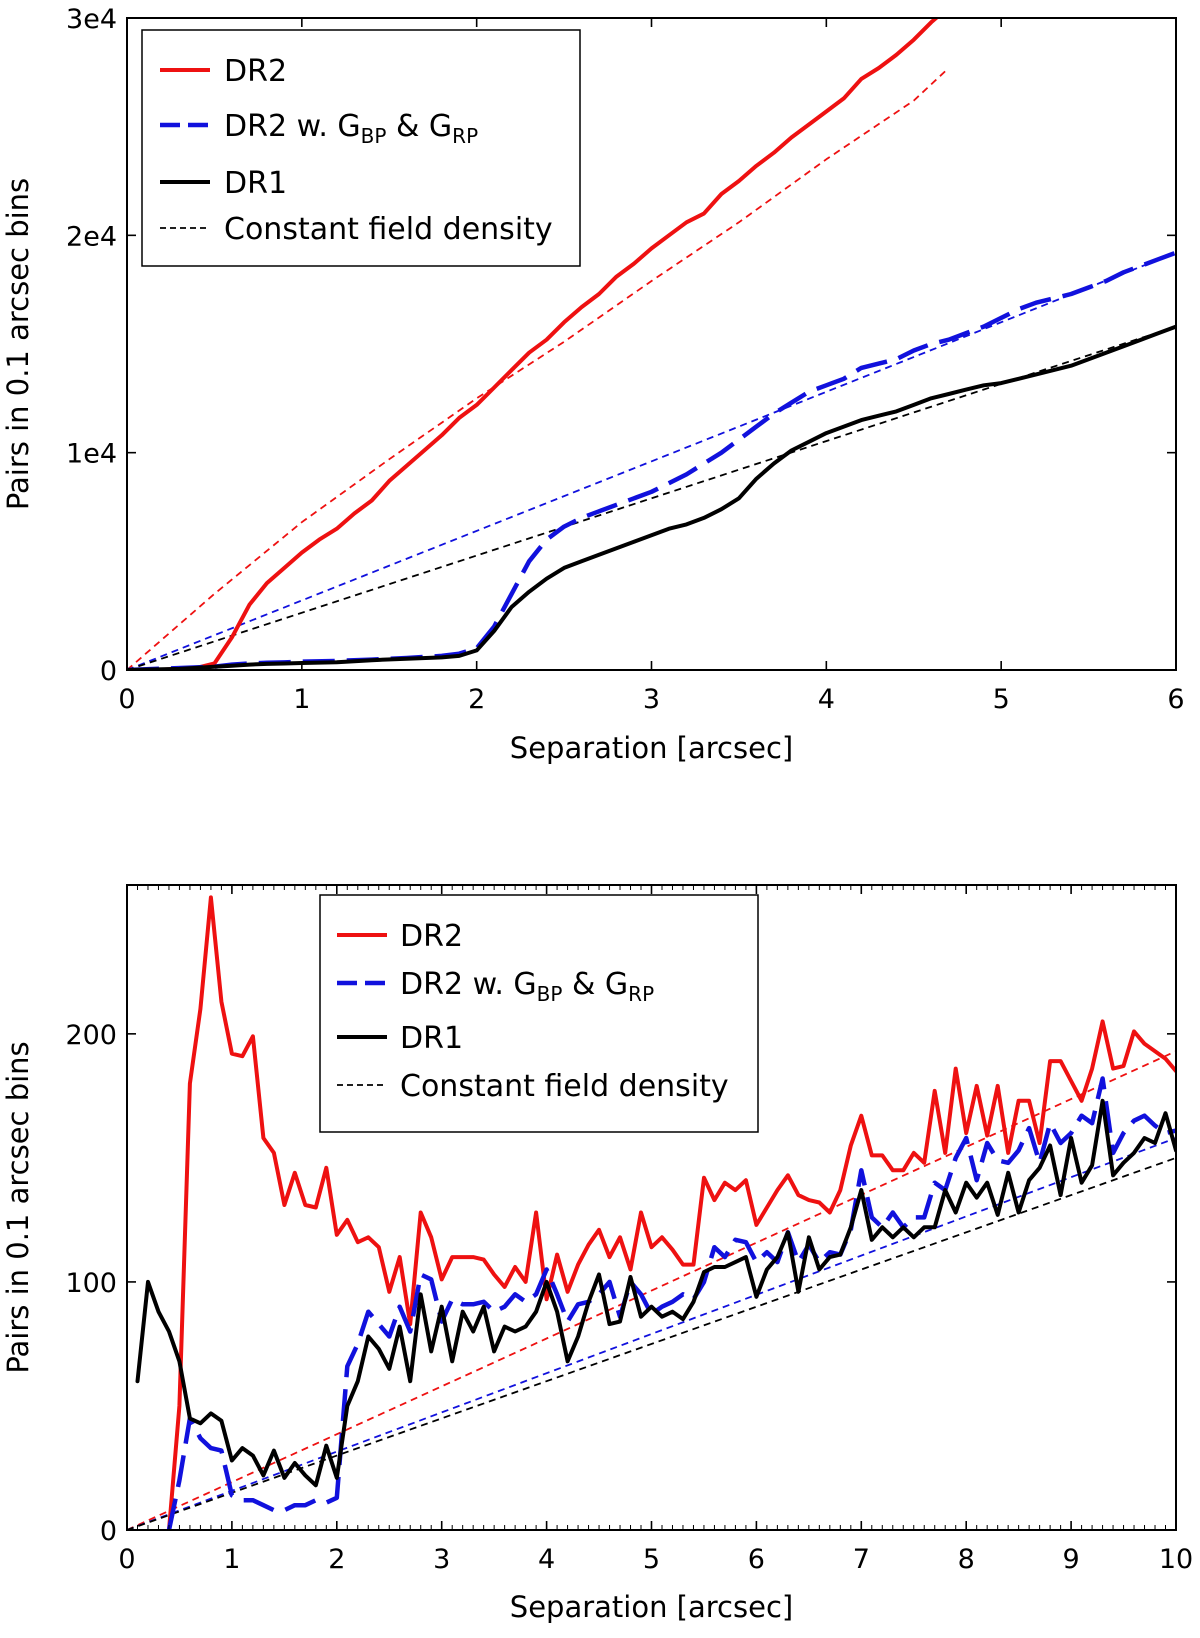  What do you see at coordinates (91, 1283) in the screenshot?
I see `y-tick-label: 100` at bounding box center [91, 1283].